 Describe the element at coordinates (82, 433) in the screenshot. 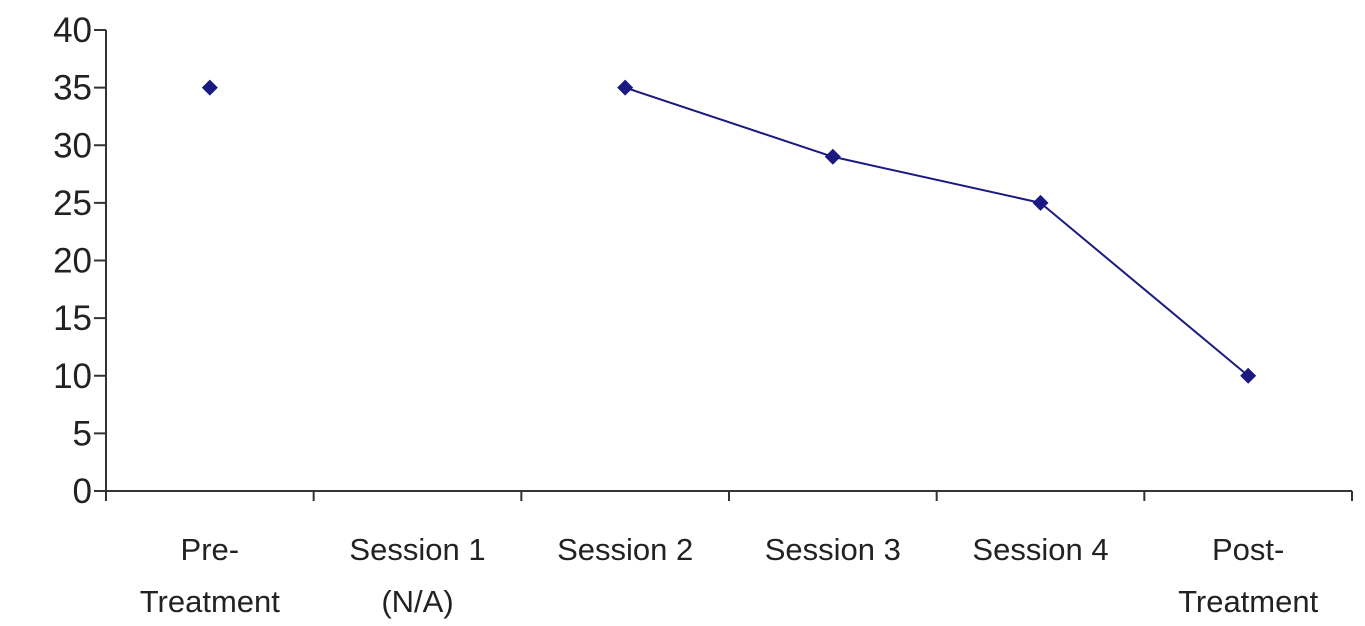

I see `y-tick-label: 5` at that location.